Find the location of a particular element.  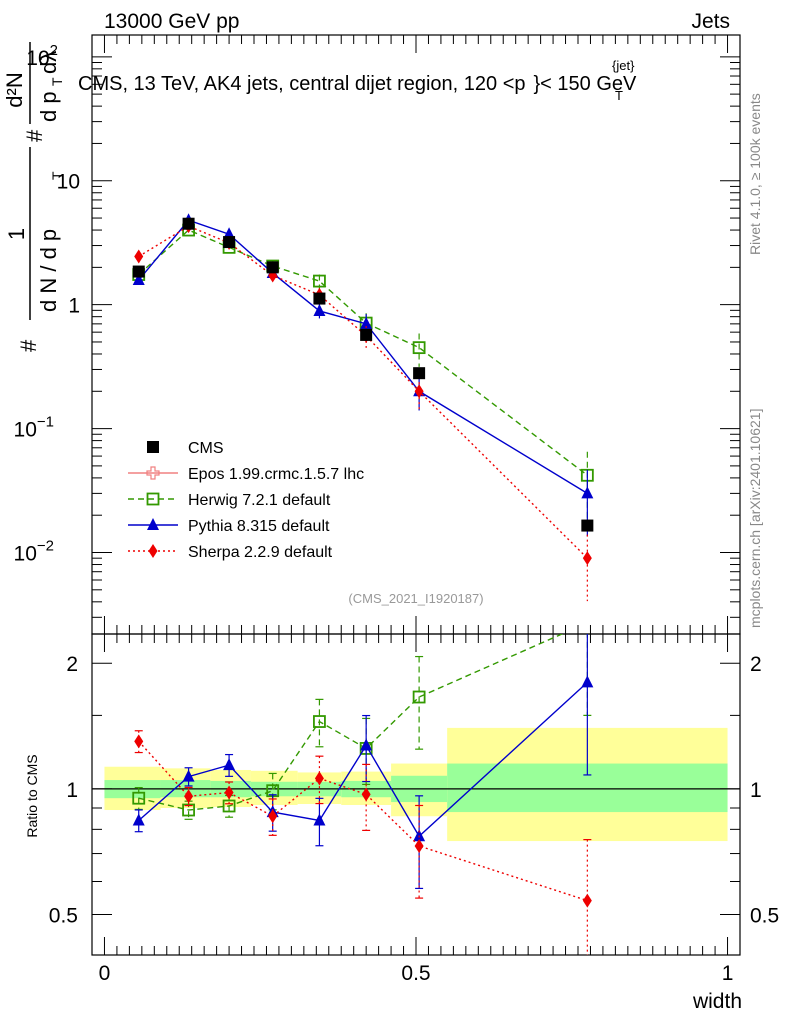

analysis-annotation: (CMS_2021_I1920187) is located at coordinates (415, 598).